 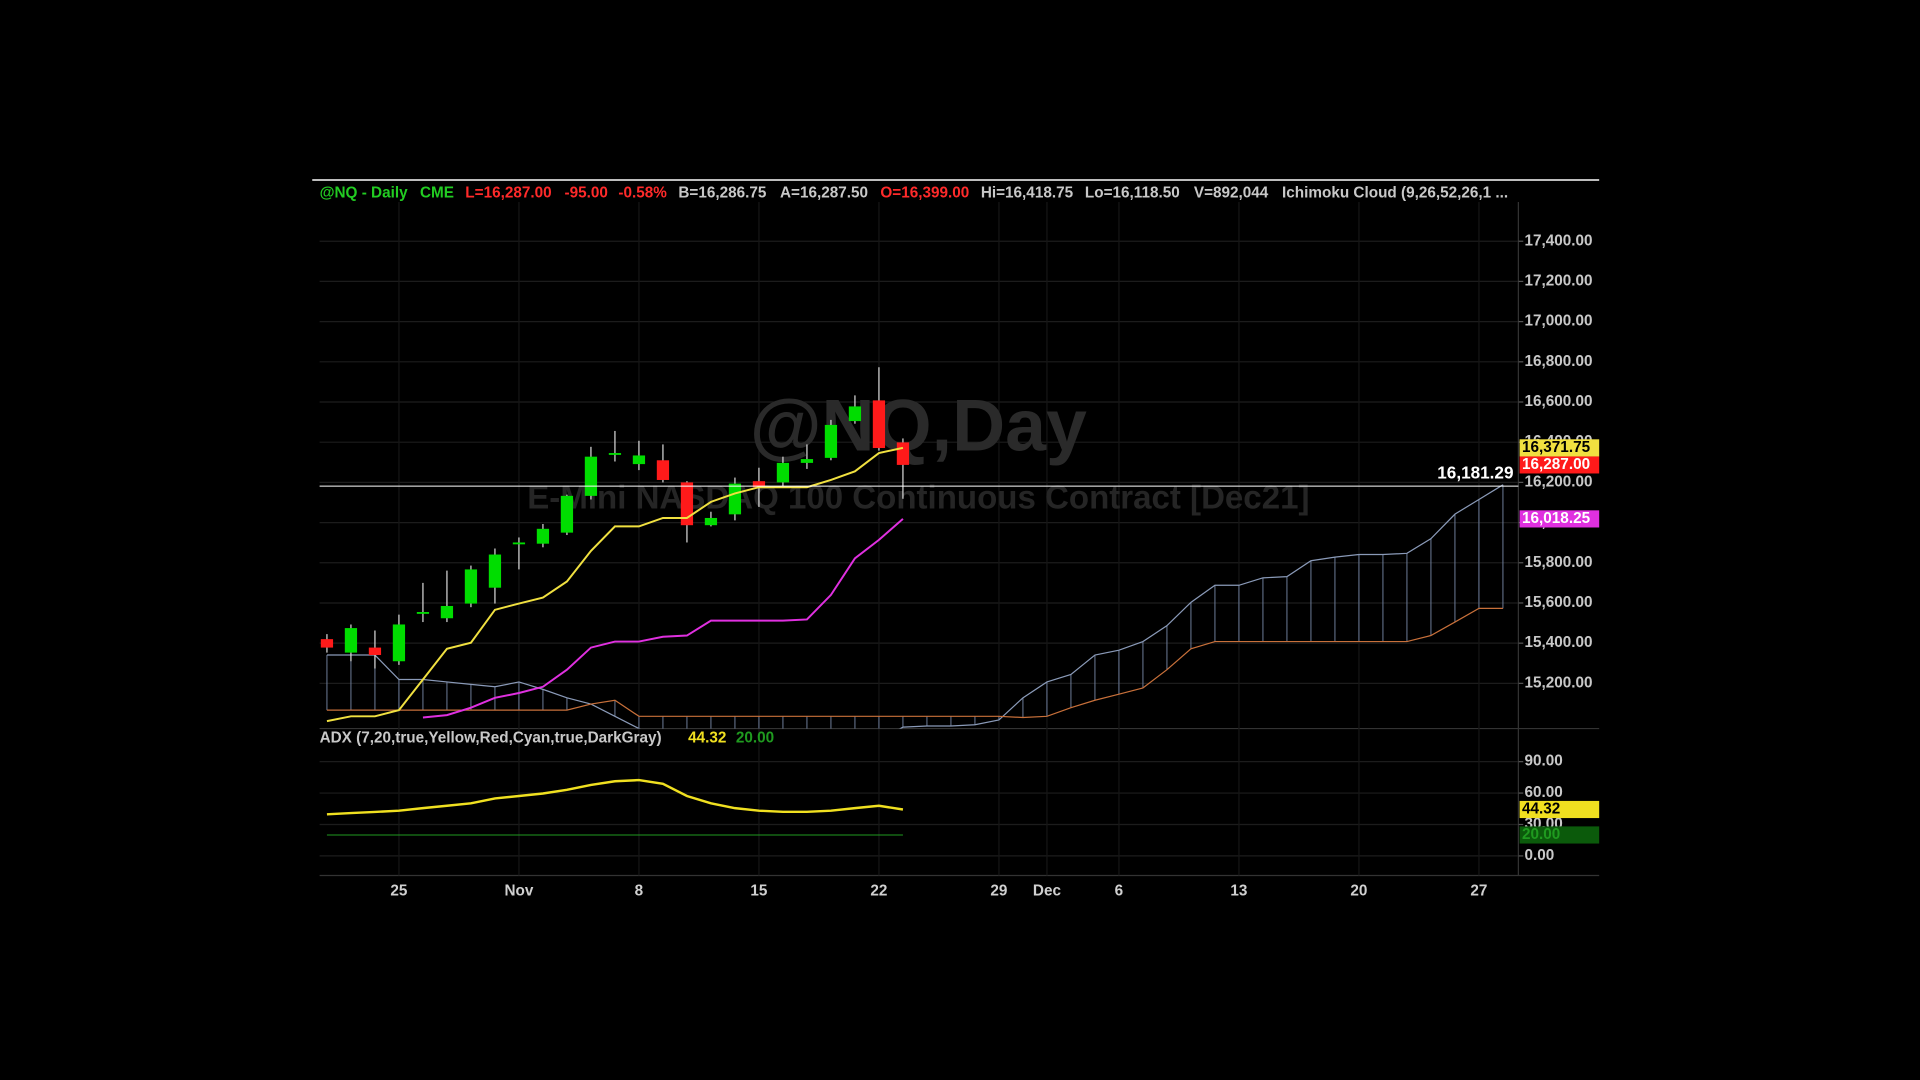 I want to click on y-tick-label: 15,400.00, so click(x=1558, y=642).